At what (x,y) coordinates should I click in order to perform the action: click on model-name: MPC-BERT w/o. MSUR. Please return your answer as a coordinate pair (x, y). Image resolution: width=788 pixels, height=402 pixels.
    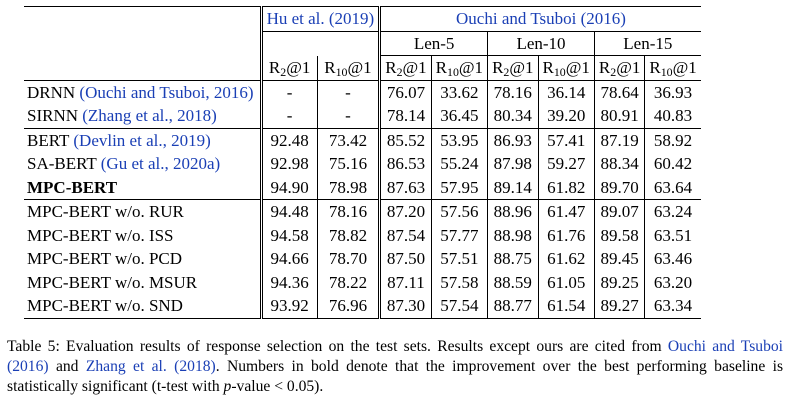
    Looking at the image, I should click on (143, 282).